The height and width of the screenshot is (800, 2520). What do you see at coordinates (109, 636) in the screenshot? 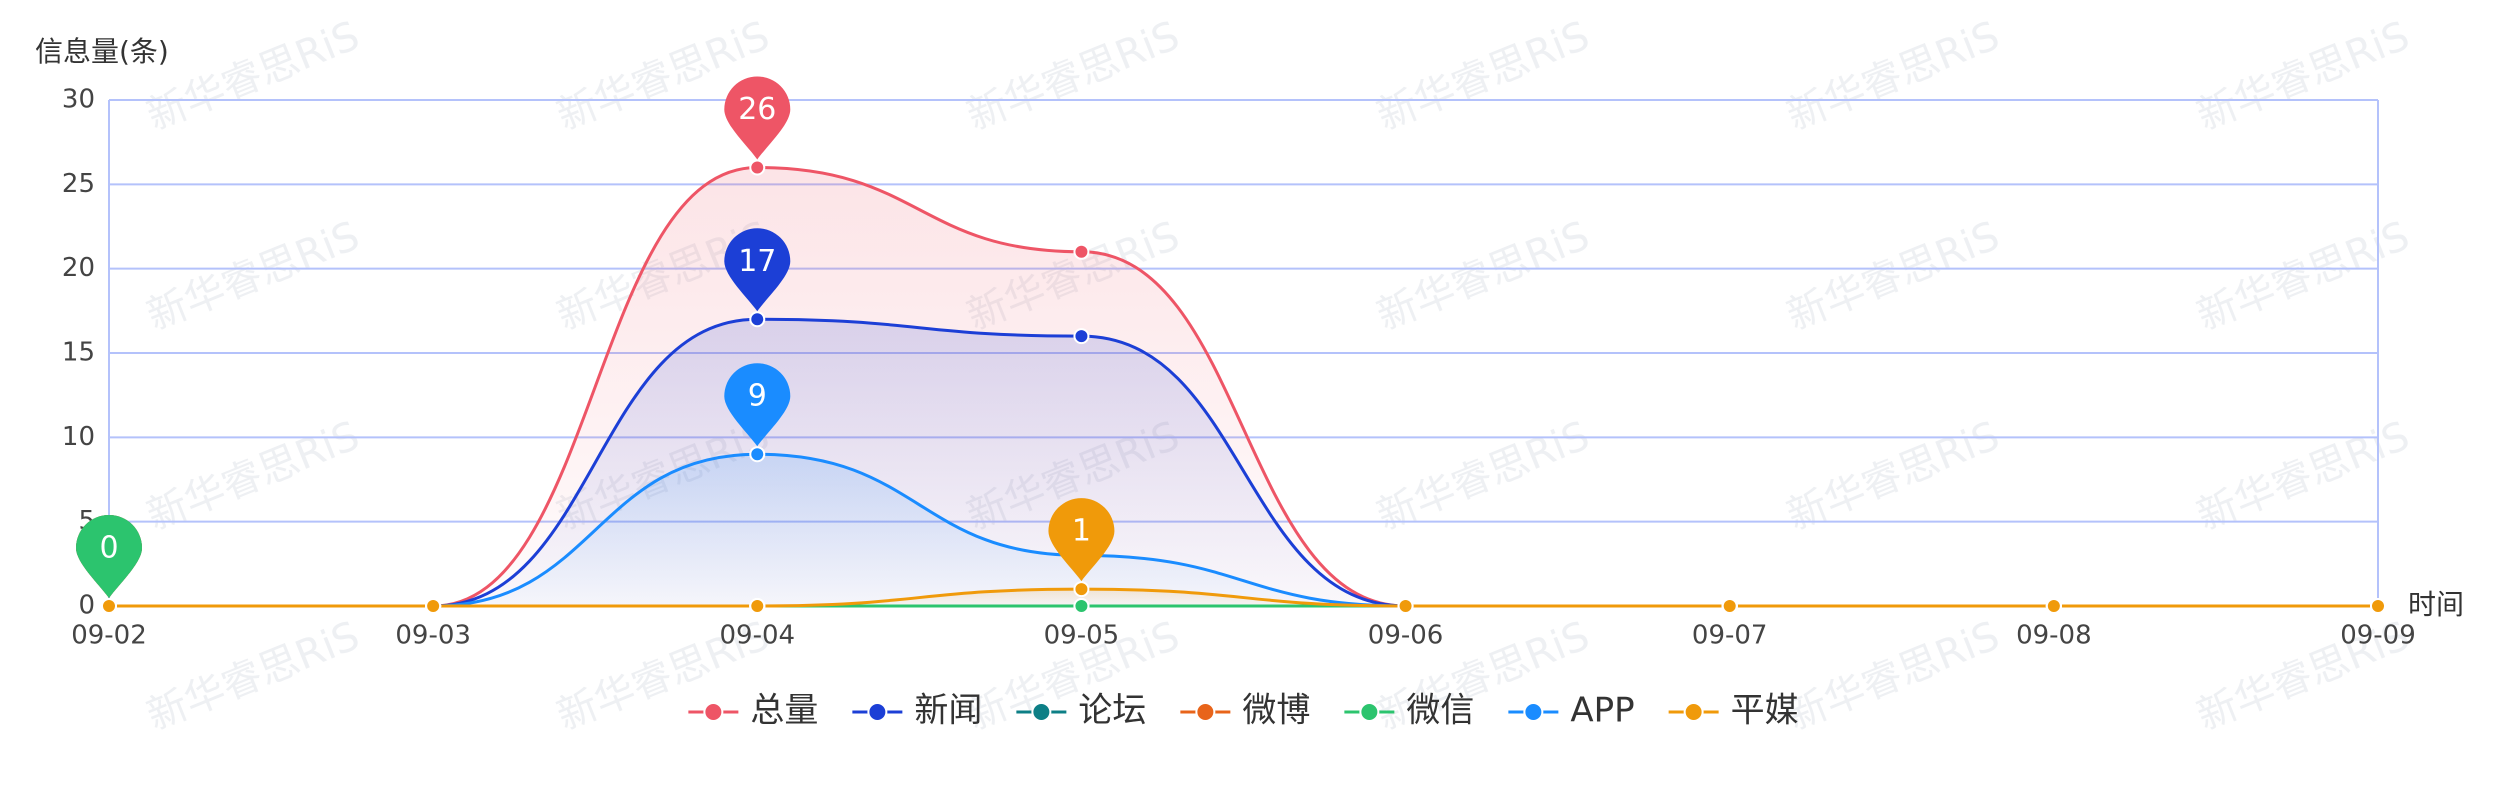
I see `x-tick-label: 09-02` at bounding box center [109, 636].